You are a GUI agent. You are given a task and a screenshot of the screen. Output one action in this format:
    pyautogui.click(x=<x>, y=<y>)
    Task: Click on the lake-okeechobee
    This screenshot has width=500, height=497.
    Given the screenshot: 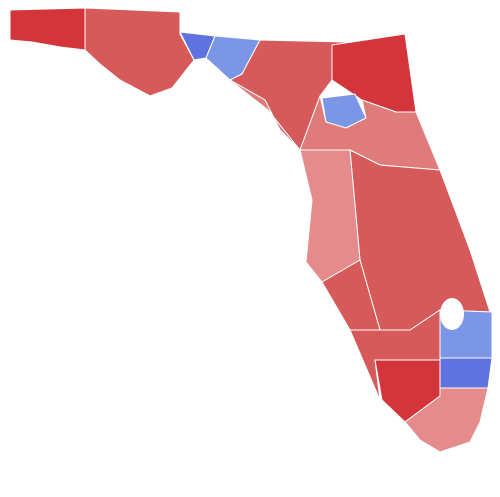 What is the action you would take?
    pyautogui.click(x=452, y=314)
    